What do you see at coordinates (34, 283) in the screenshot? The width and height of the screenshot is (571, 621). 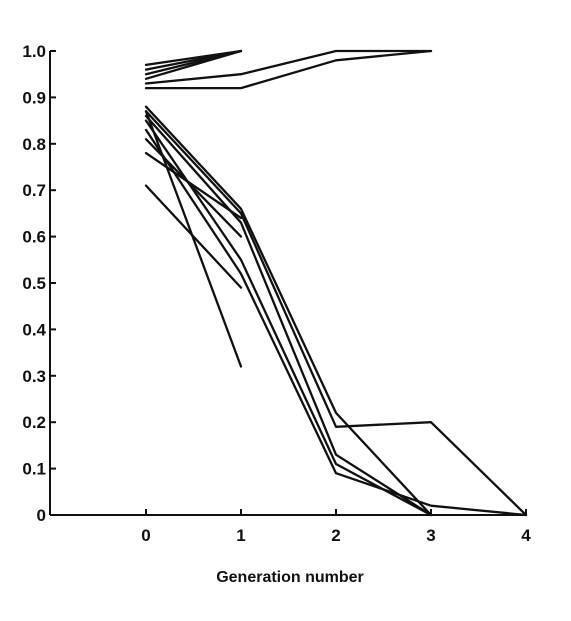 I see `y-tick-label: 0.5` at bounding box center [34, 283].